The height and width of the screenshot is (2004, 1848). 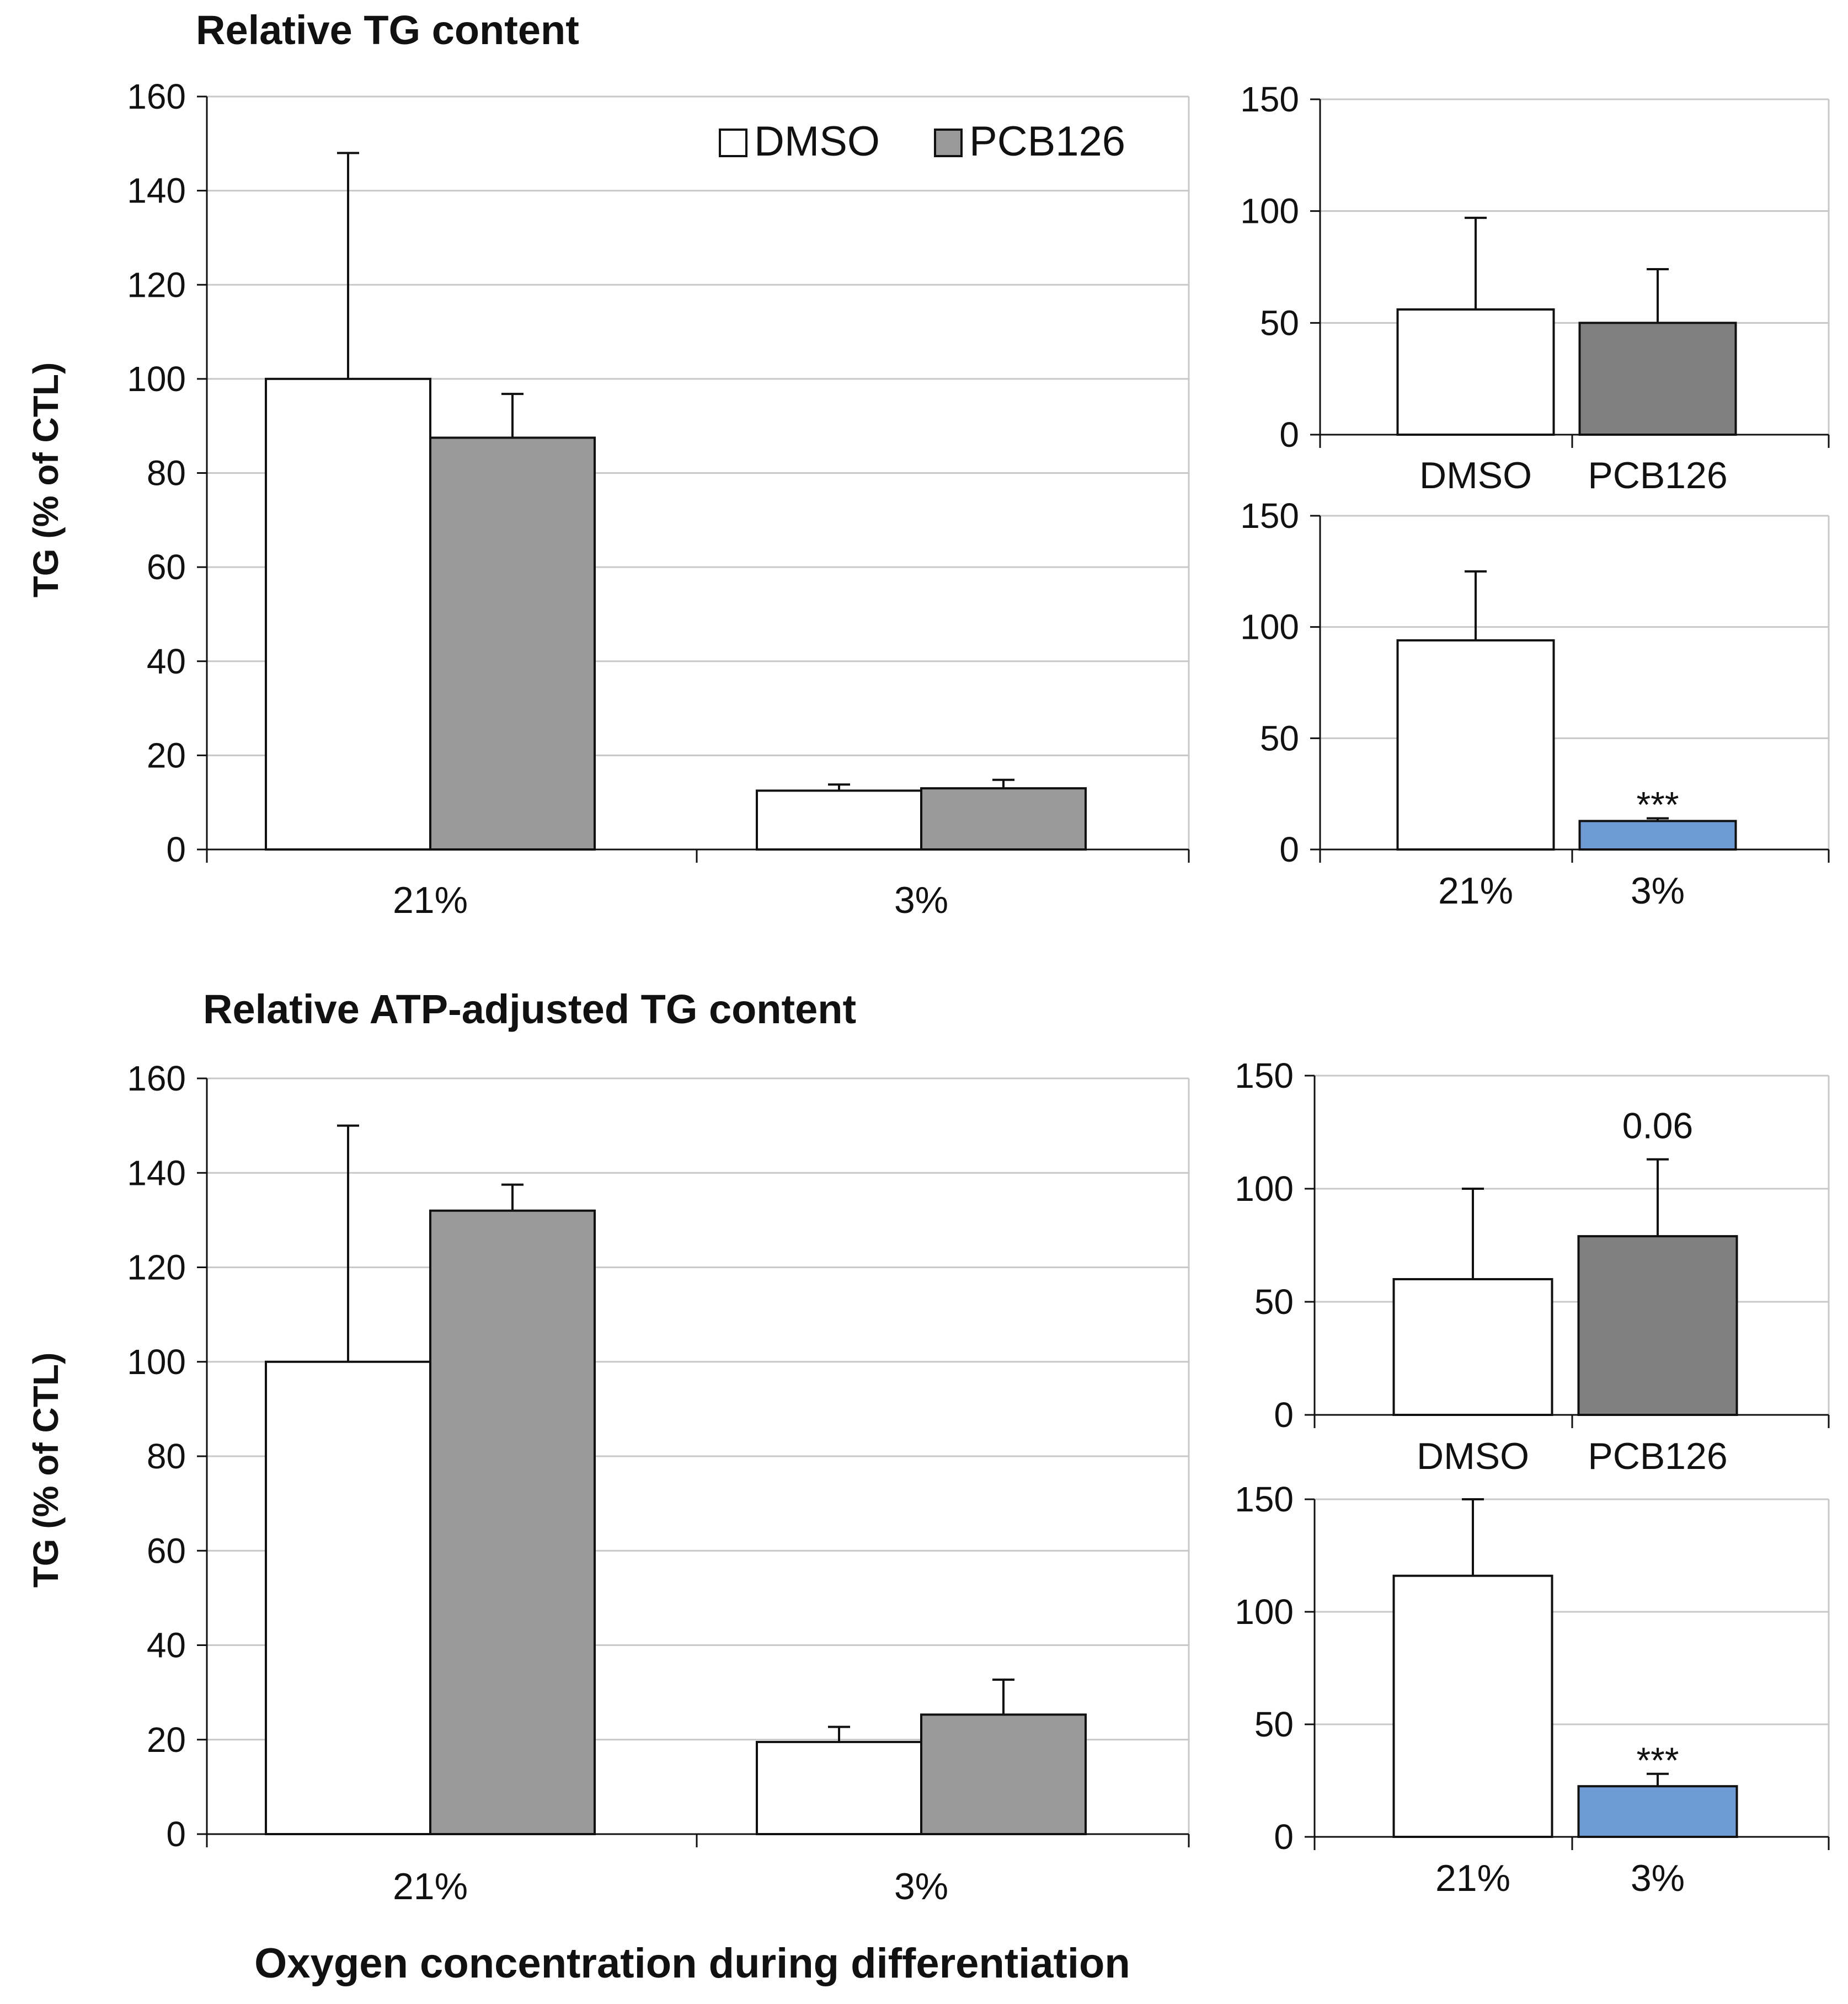 I want to click on a-inset-treatment-category-label: DMSO, so click(x=1475, y=475).